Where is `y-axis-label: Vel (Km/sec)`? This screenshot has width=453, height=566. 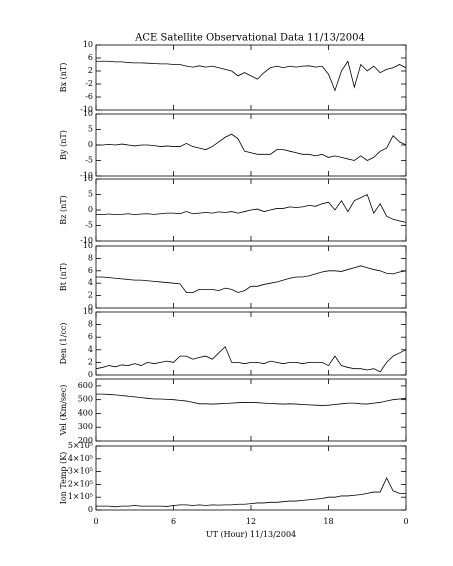
y-axis-label: Vel (Km/sec) is located at coordinates (63, 411).